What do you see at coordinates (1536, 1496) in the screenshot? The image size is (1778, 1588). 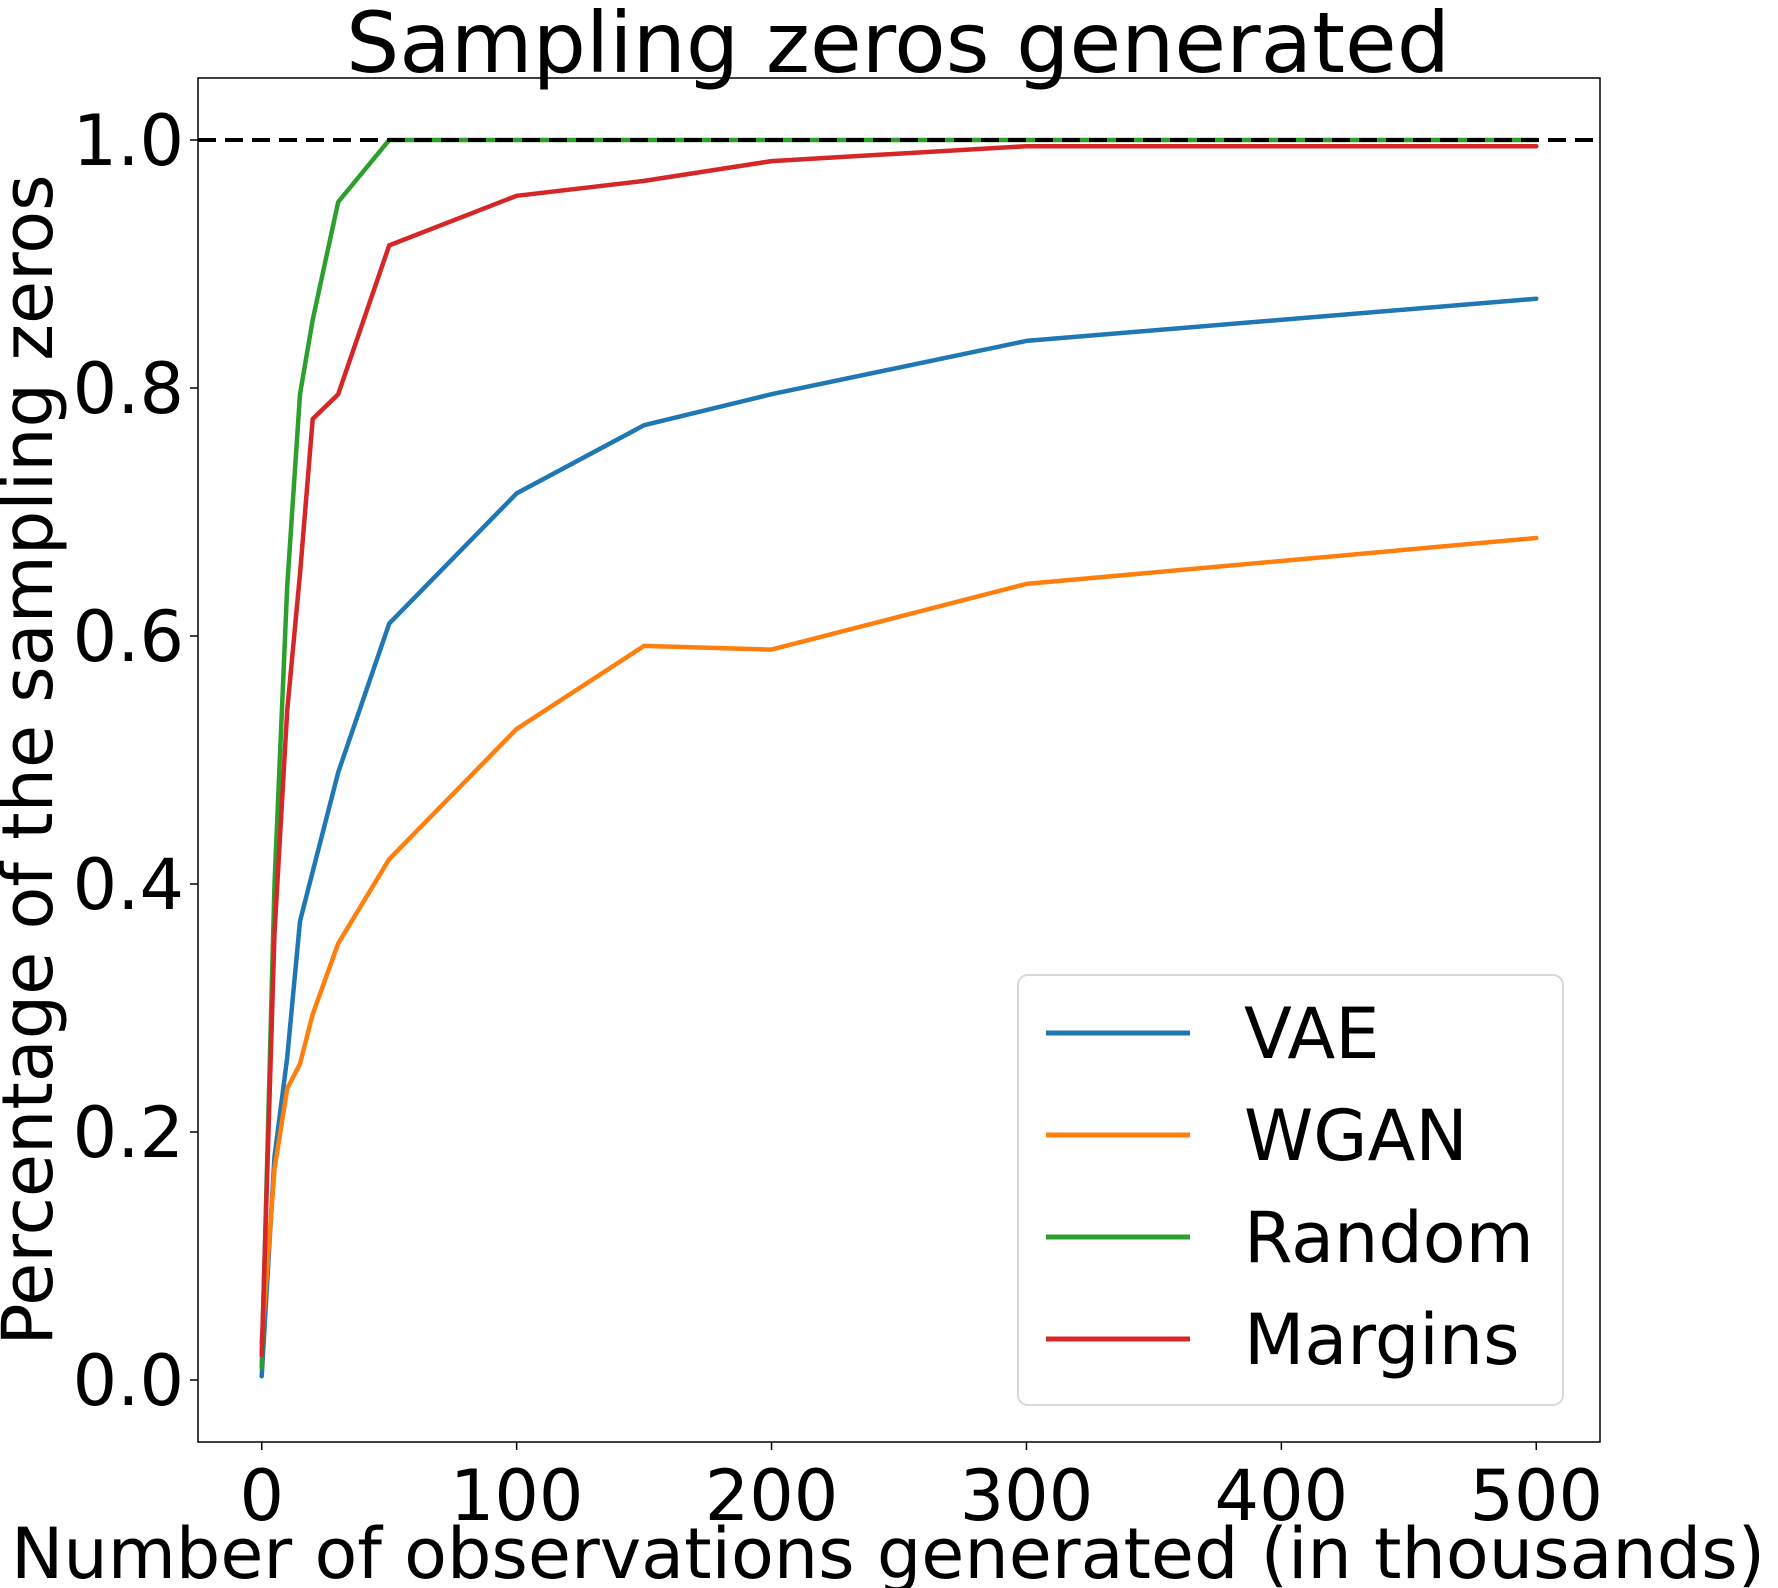 I see `x-tick-label: 500` at bounding box center [1536, 1496].